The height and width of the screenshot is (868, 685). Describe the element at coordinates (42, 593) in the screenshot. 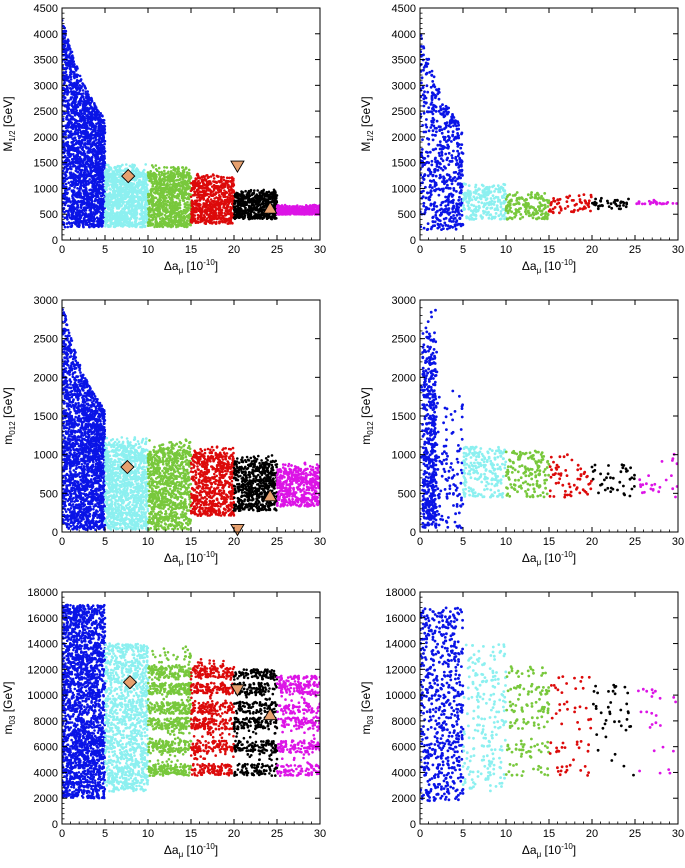

I see `y-tick-label: 18000` at that location.